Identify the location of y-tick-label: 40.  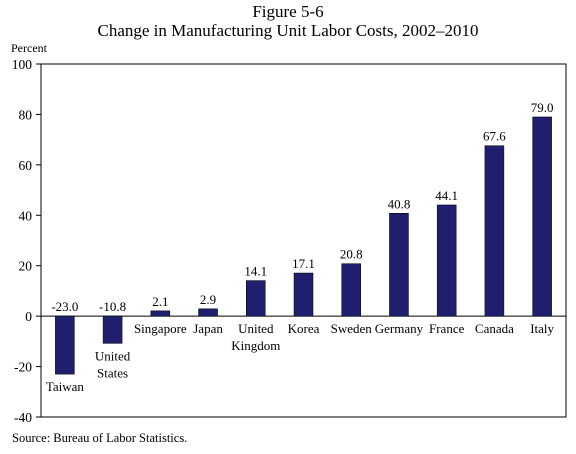
(26, 215).